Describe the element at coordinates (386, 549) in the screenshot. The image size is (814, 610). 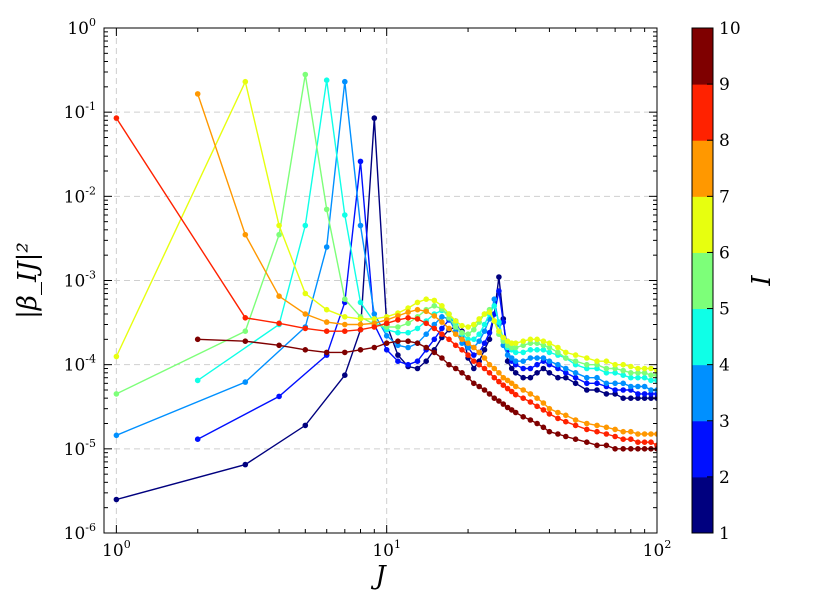
I see `x-tick-label: 101` at that location.